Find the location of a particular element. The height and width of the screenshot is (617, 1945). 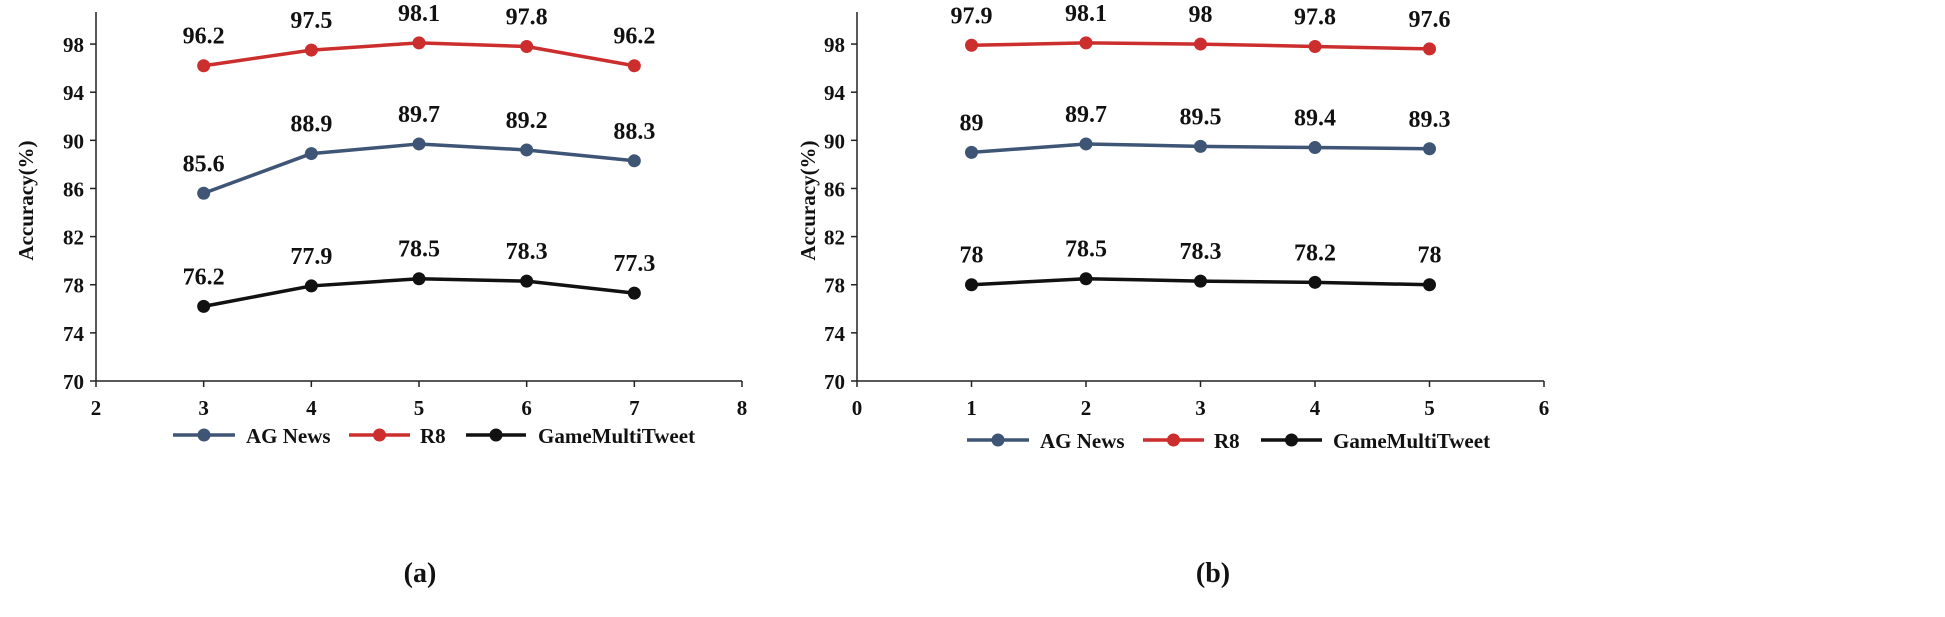

data-label-ag: 89.3 is located at coordinates (1430, 120).